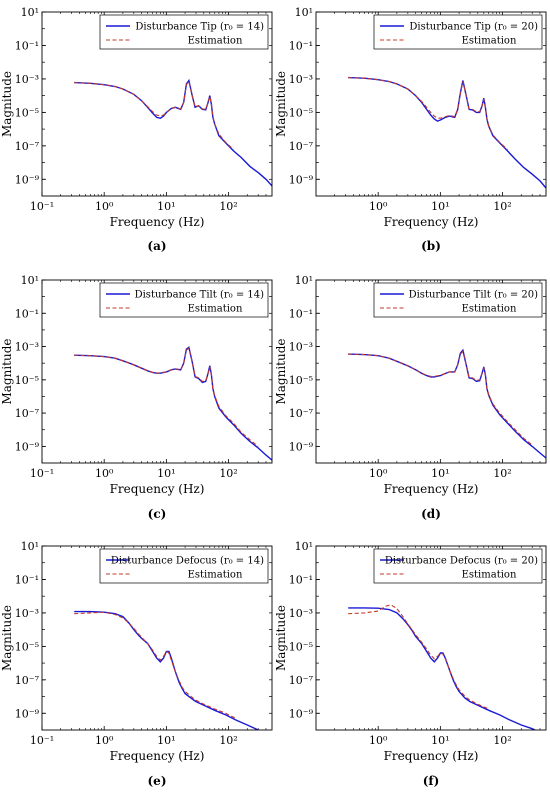 This screenshot has height=792, width=550. Describe the element at coordinates (431, 246) in the screenshot. I see `panel-caption: (b)` at that location.